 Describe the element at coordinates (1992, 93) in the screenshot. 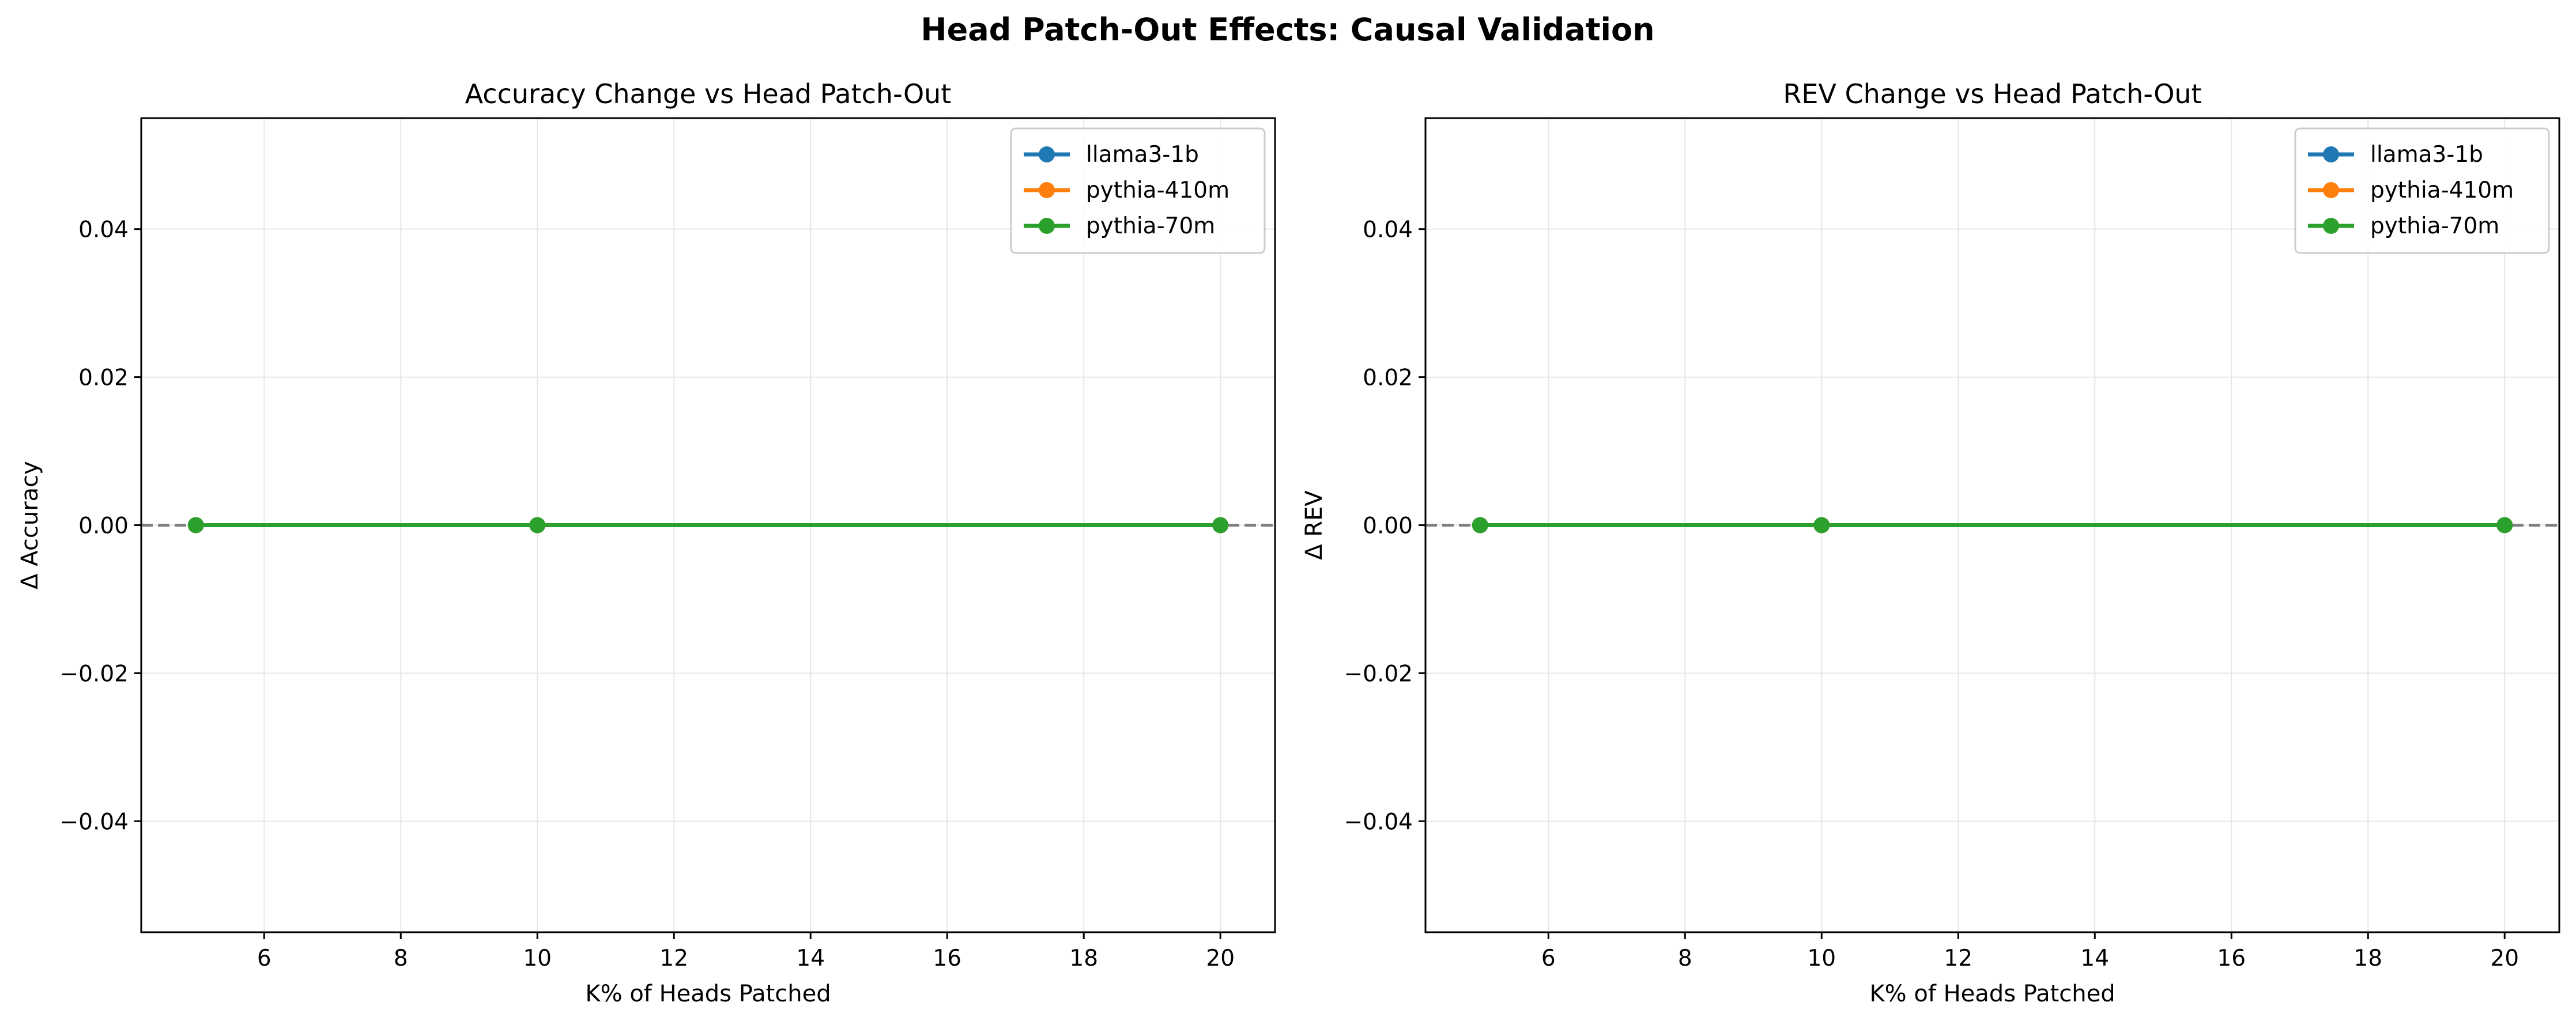

I see `axes-title: REV Change vs Head Patch-Out` at that location.